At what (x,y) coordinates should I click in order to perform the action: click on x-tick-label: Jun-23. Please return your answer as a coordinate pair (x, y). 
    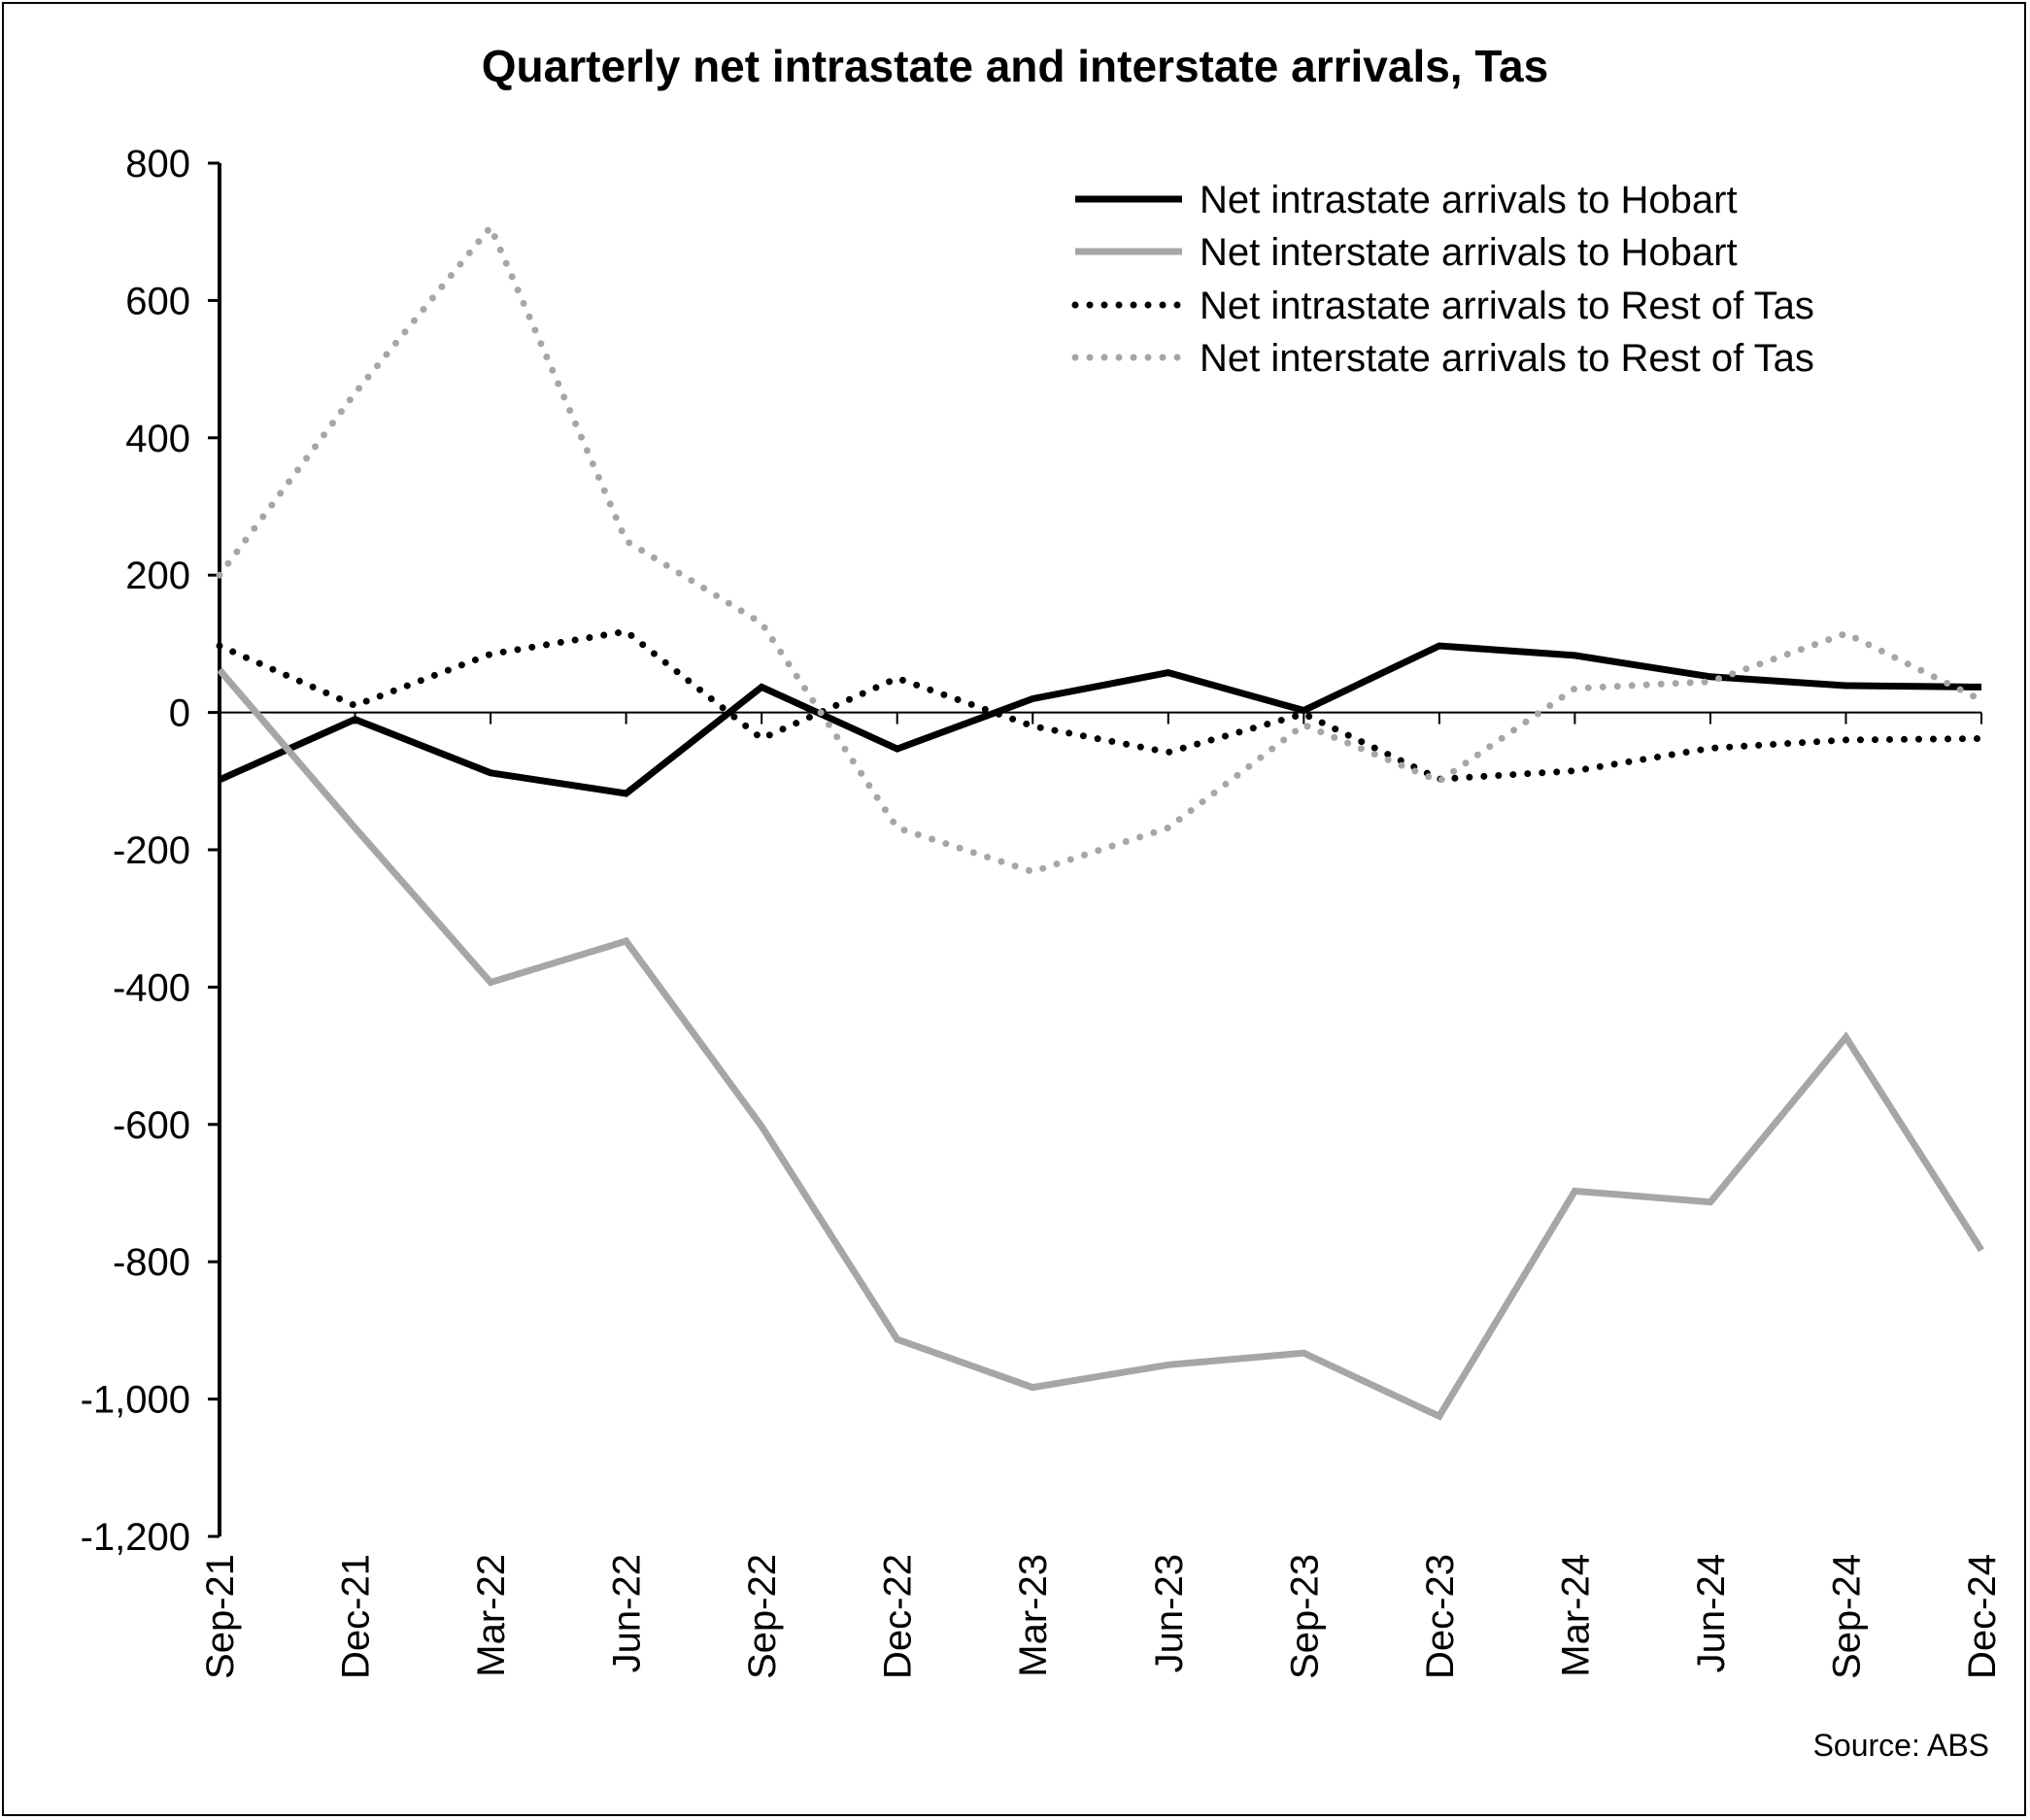
    Looking at the image, I should click on (1169, 1613).